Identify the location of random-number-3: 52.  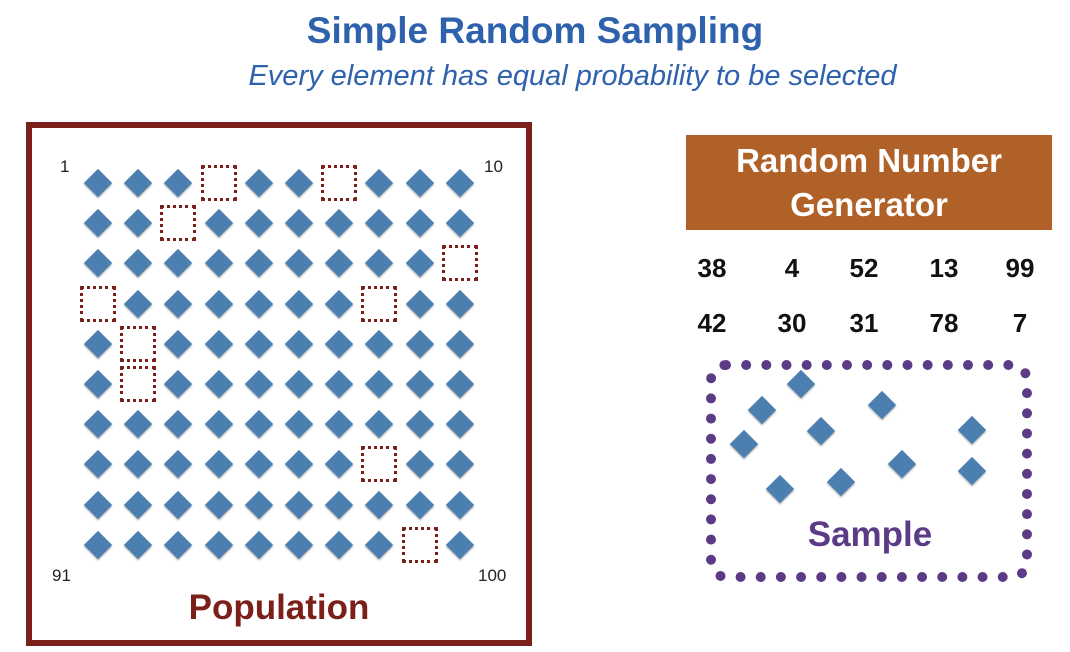
(864, 268).